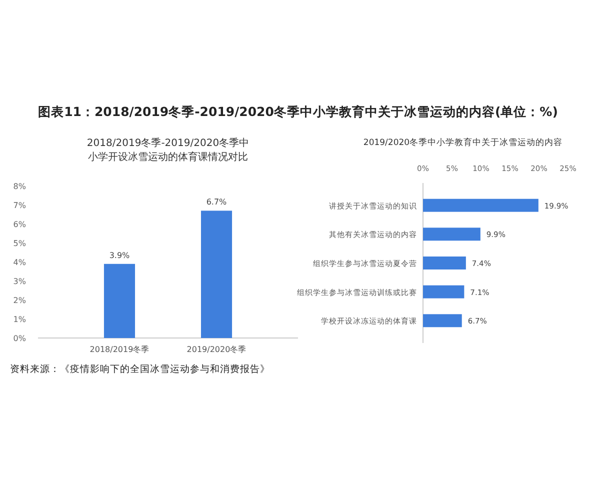 This screenshot has height=480, width=600. Describe the element at coordinates (19, 224) in the screenshot. I see `y-tick-label: 6%` at that location.